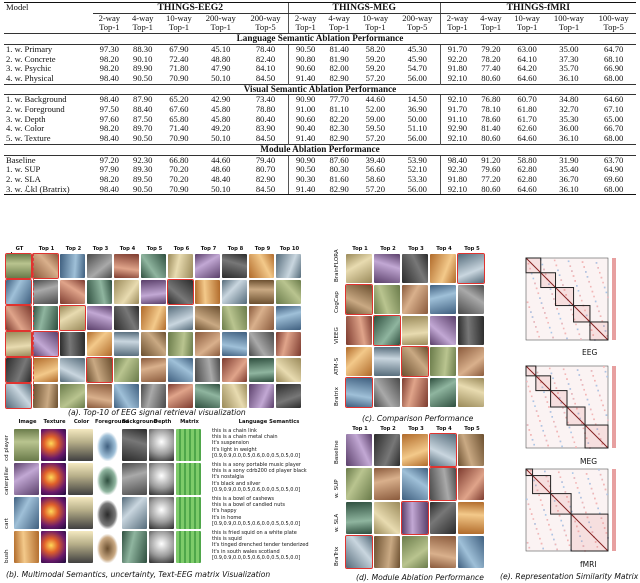 This screenshot has height=583, width=640. Describe the element at coordinates (305, 170) in the screenshot. I see `table-cell: 90.50` at that location.